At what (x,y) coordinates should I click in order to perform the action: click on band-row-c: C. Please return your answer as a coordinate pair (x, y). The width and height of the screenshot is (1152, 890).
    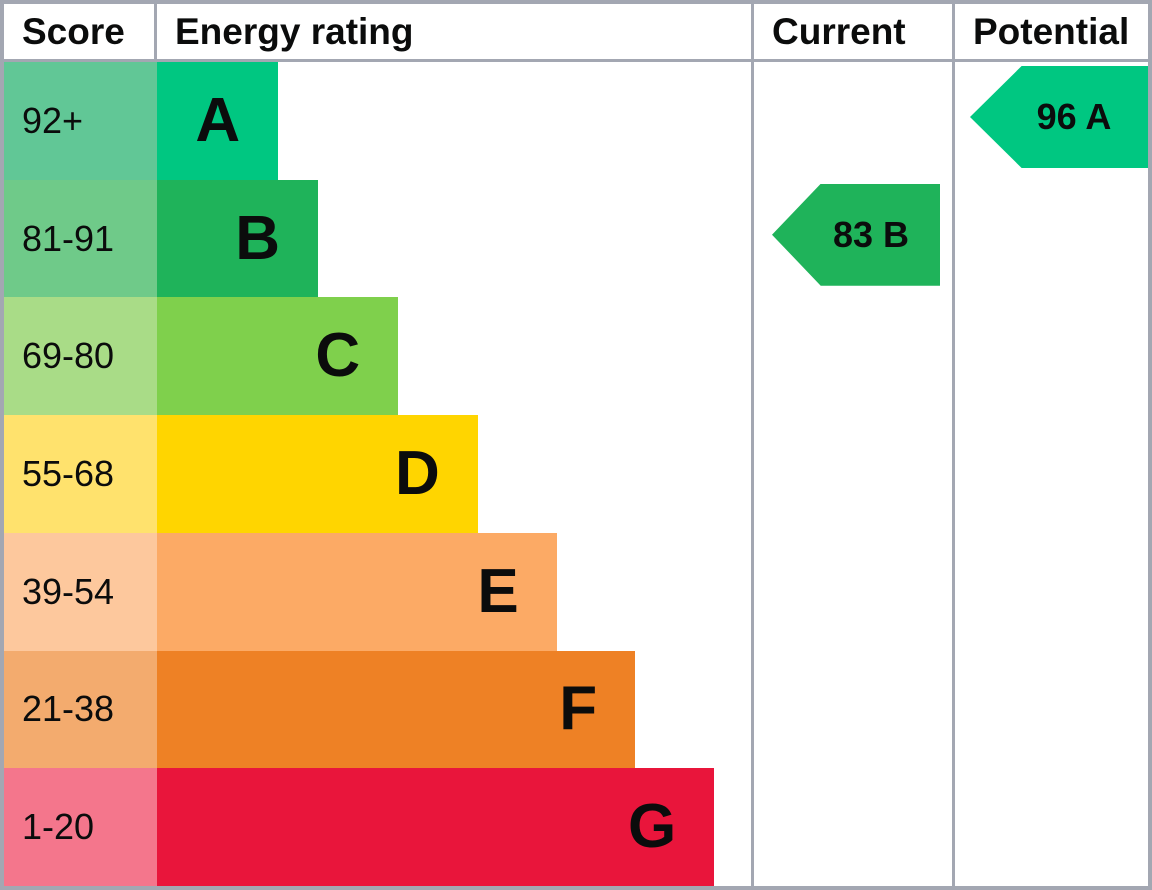
    Looking at the image, I should click on (454, 356).